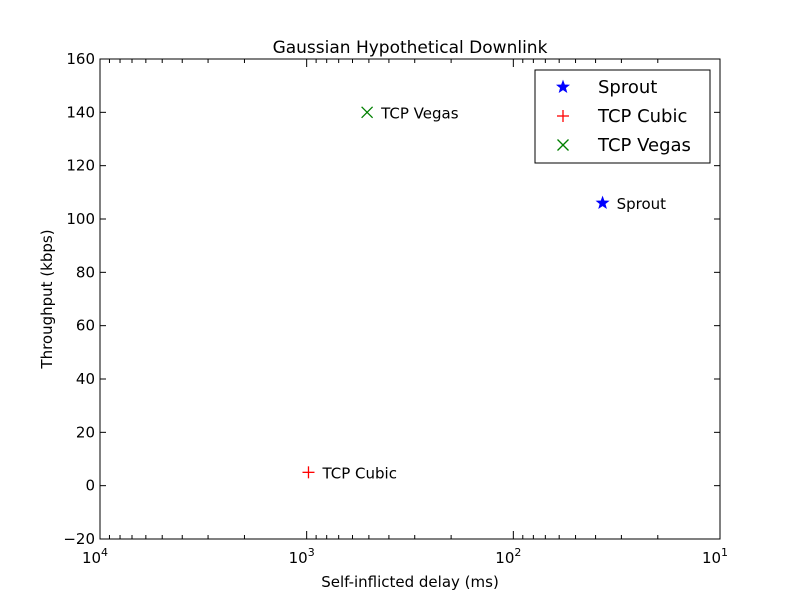 This screenshot has width=800, height=600. Describe the element at coordinates (85, 272) in the screenshot. I see `y-tick-label: 80` at that location.